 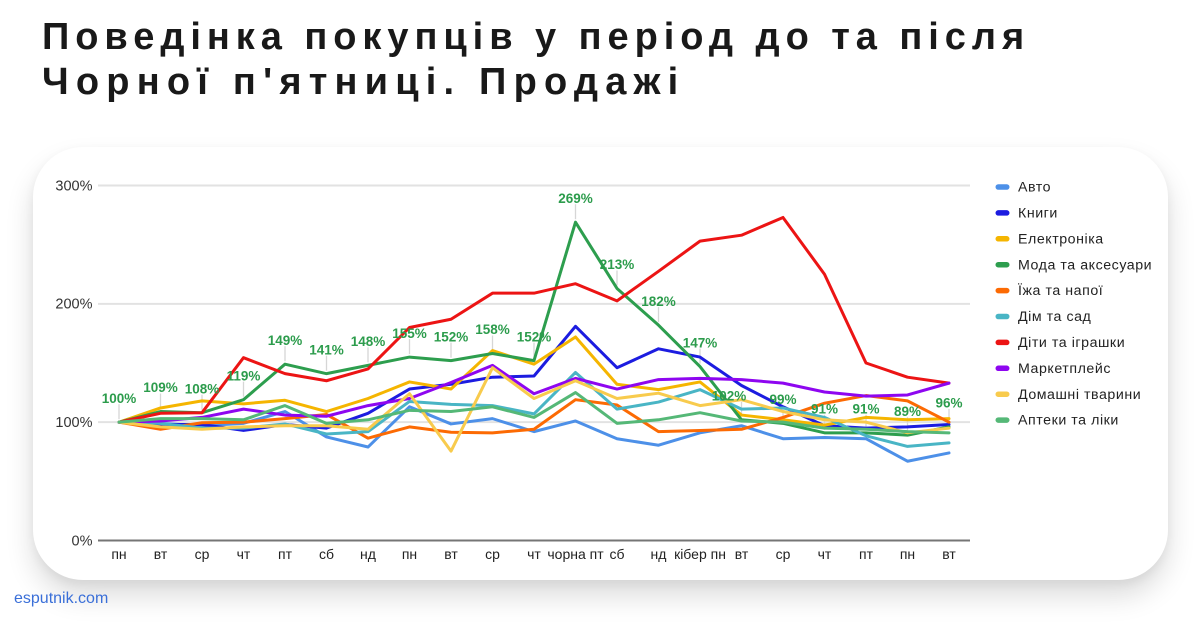 What do you see at coordinates (73, 186) in the screenshot?
I see `svg-text: 300%` at bounding box center [73, 186].